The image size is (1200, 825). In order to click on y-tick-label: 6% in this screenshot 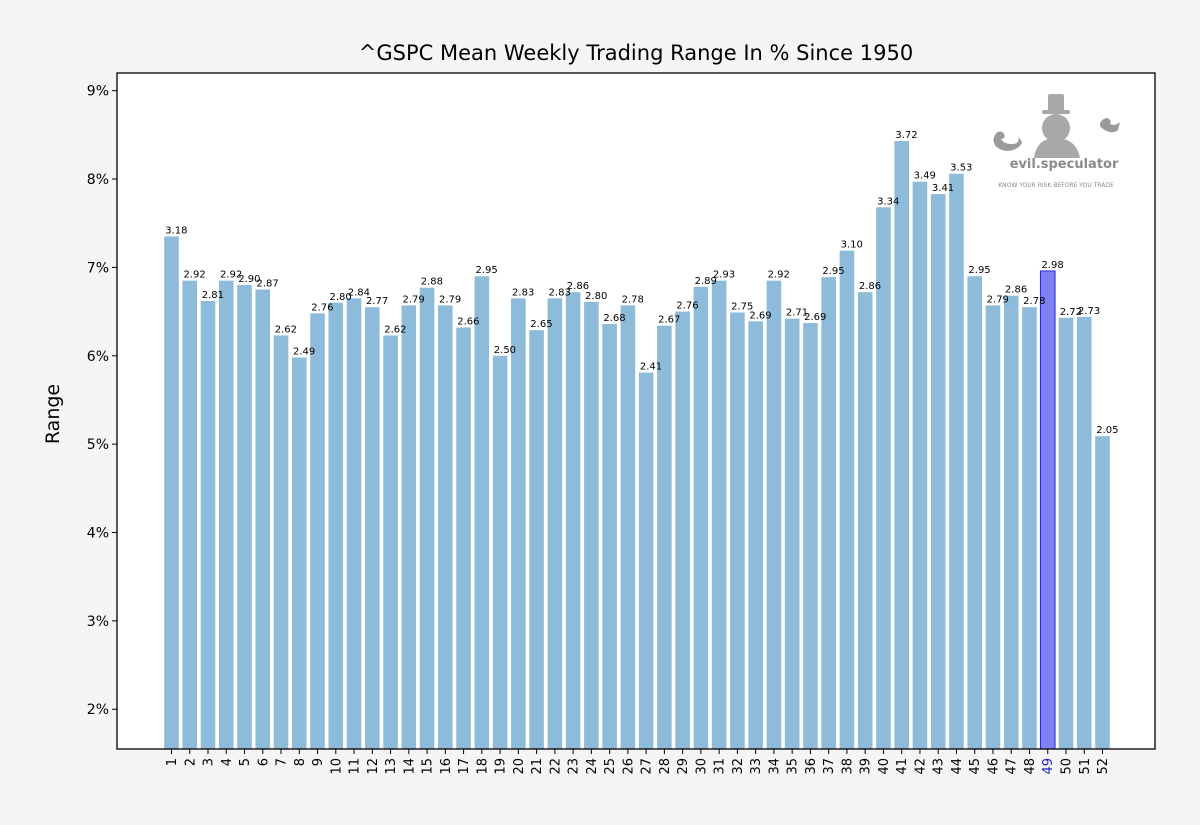, I will do `click(98, 357)`.